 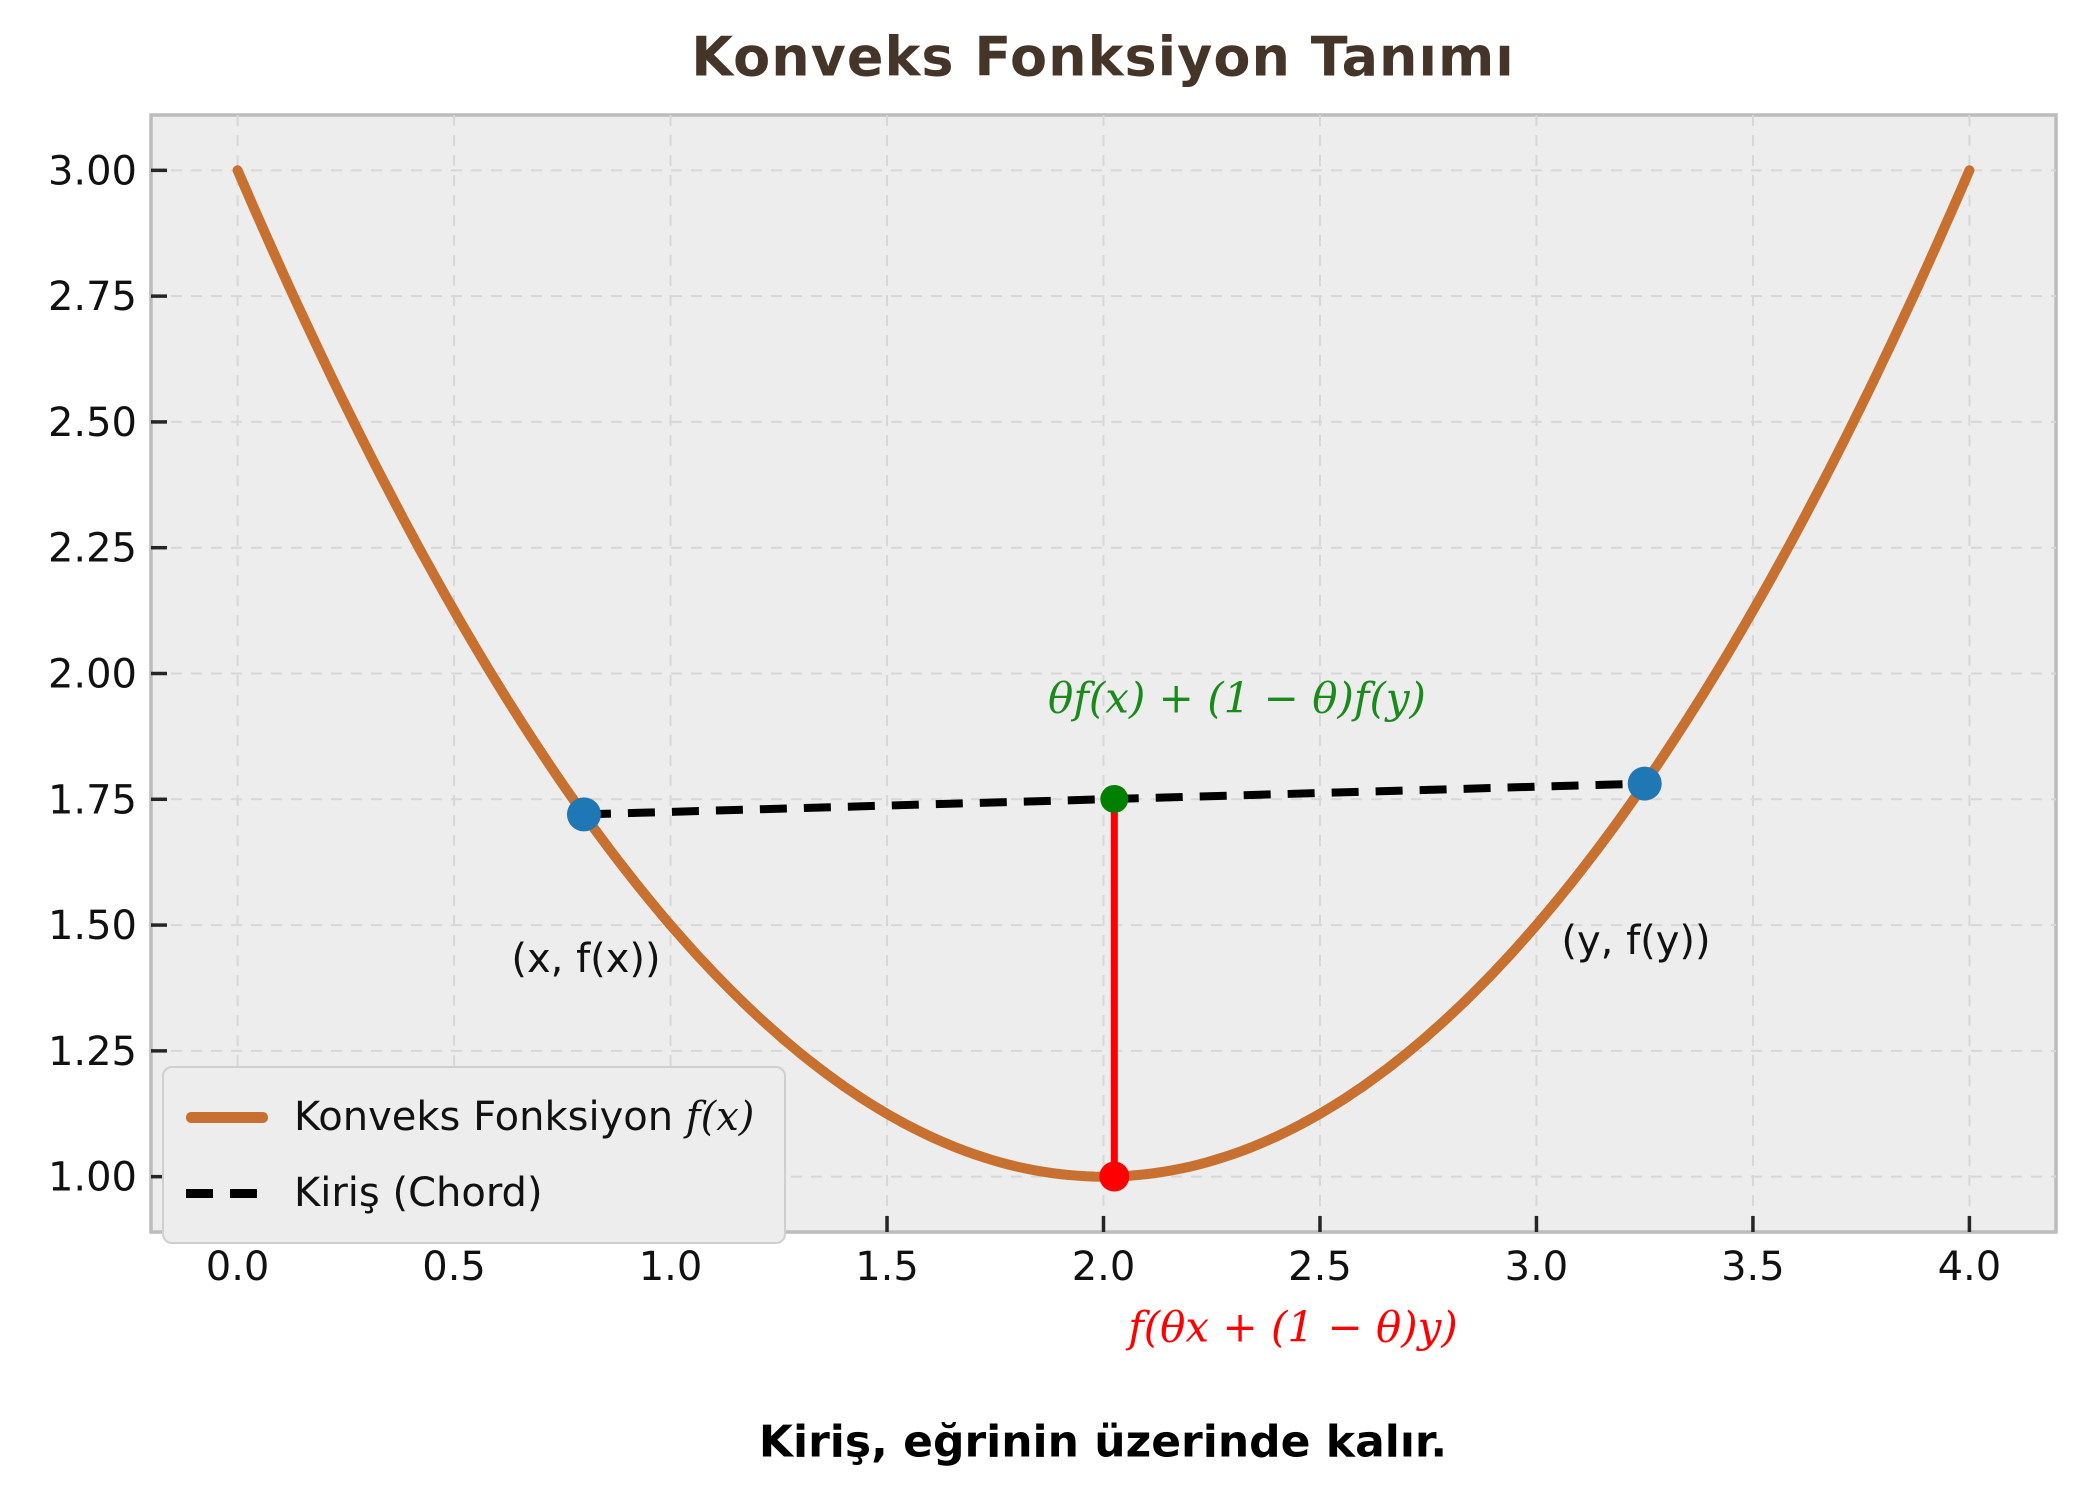 What do you see at coordinates (1753, 1267) in the screenshot?
I see `x-tick-label: 3.5` at bounding box center [1753, 1267].